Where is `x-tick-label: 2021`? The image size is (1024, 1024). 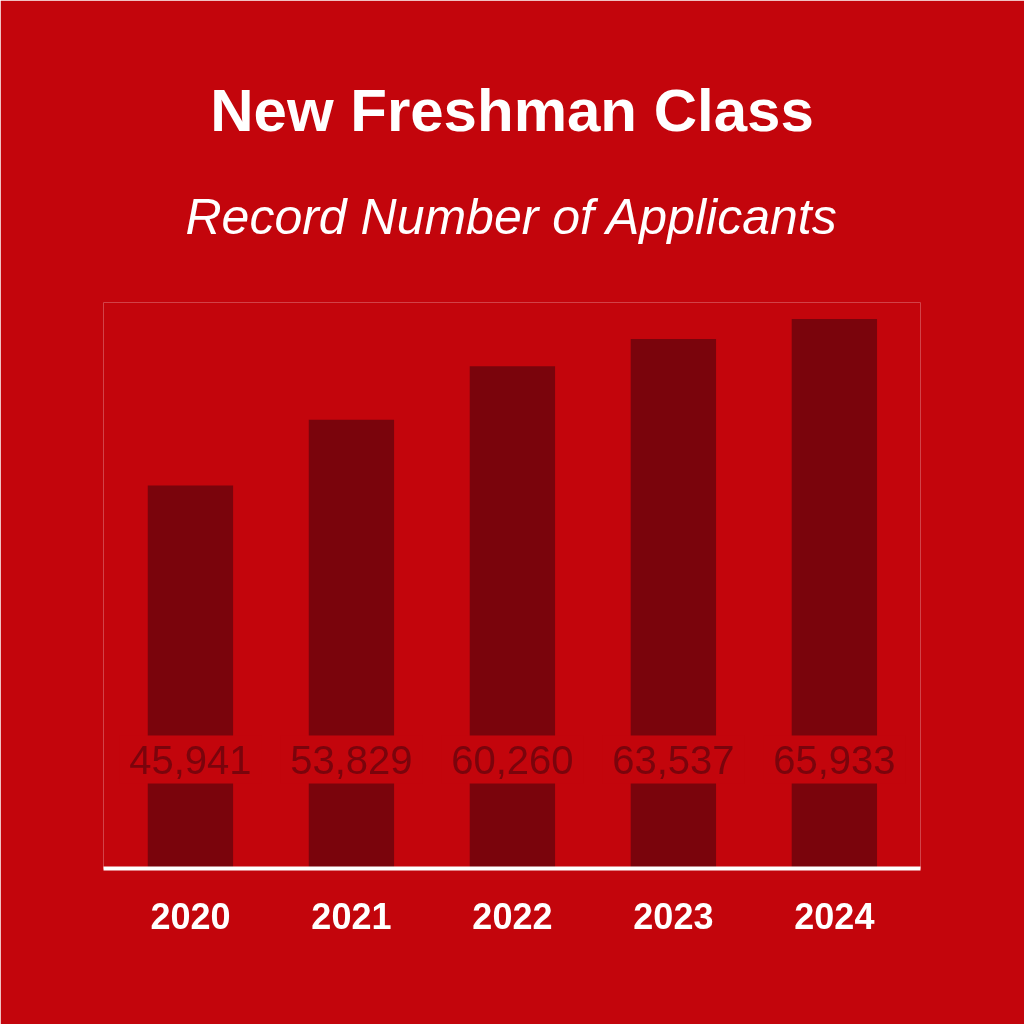
x-tick-label: 2021 is located at coordinates (351, 916).